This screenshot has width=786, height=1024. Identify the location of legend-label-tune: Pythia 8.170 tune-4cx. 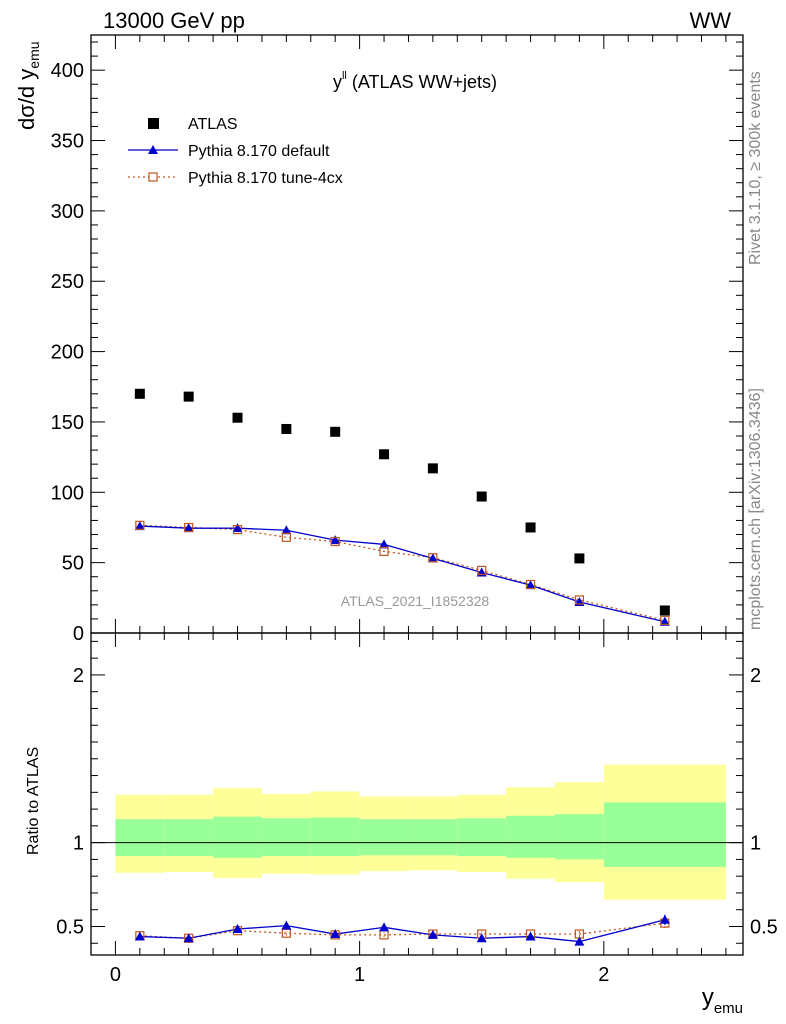
(265, 178).